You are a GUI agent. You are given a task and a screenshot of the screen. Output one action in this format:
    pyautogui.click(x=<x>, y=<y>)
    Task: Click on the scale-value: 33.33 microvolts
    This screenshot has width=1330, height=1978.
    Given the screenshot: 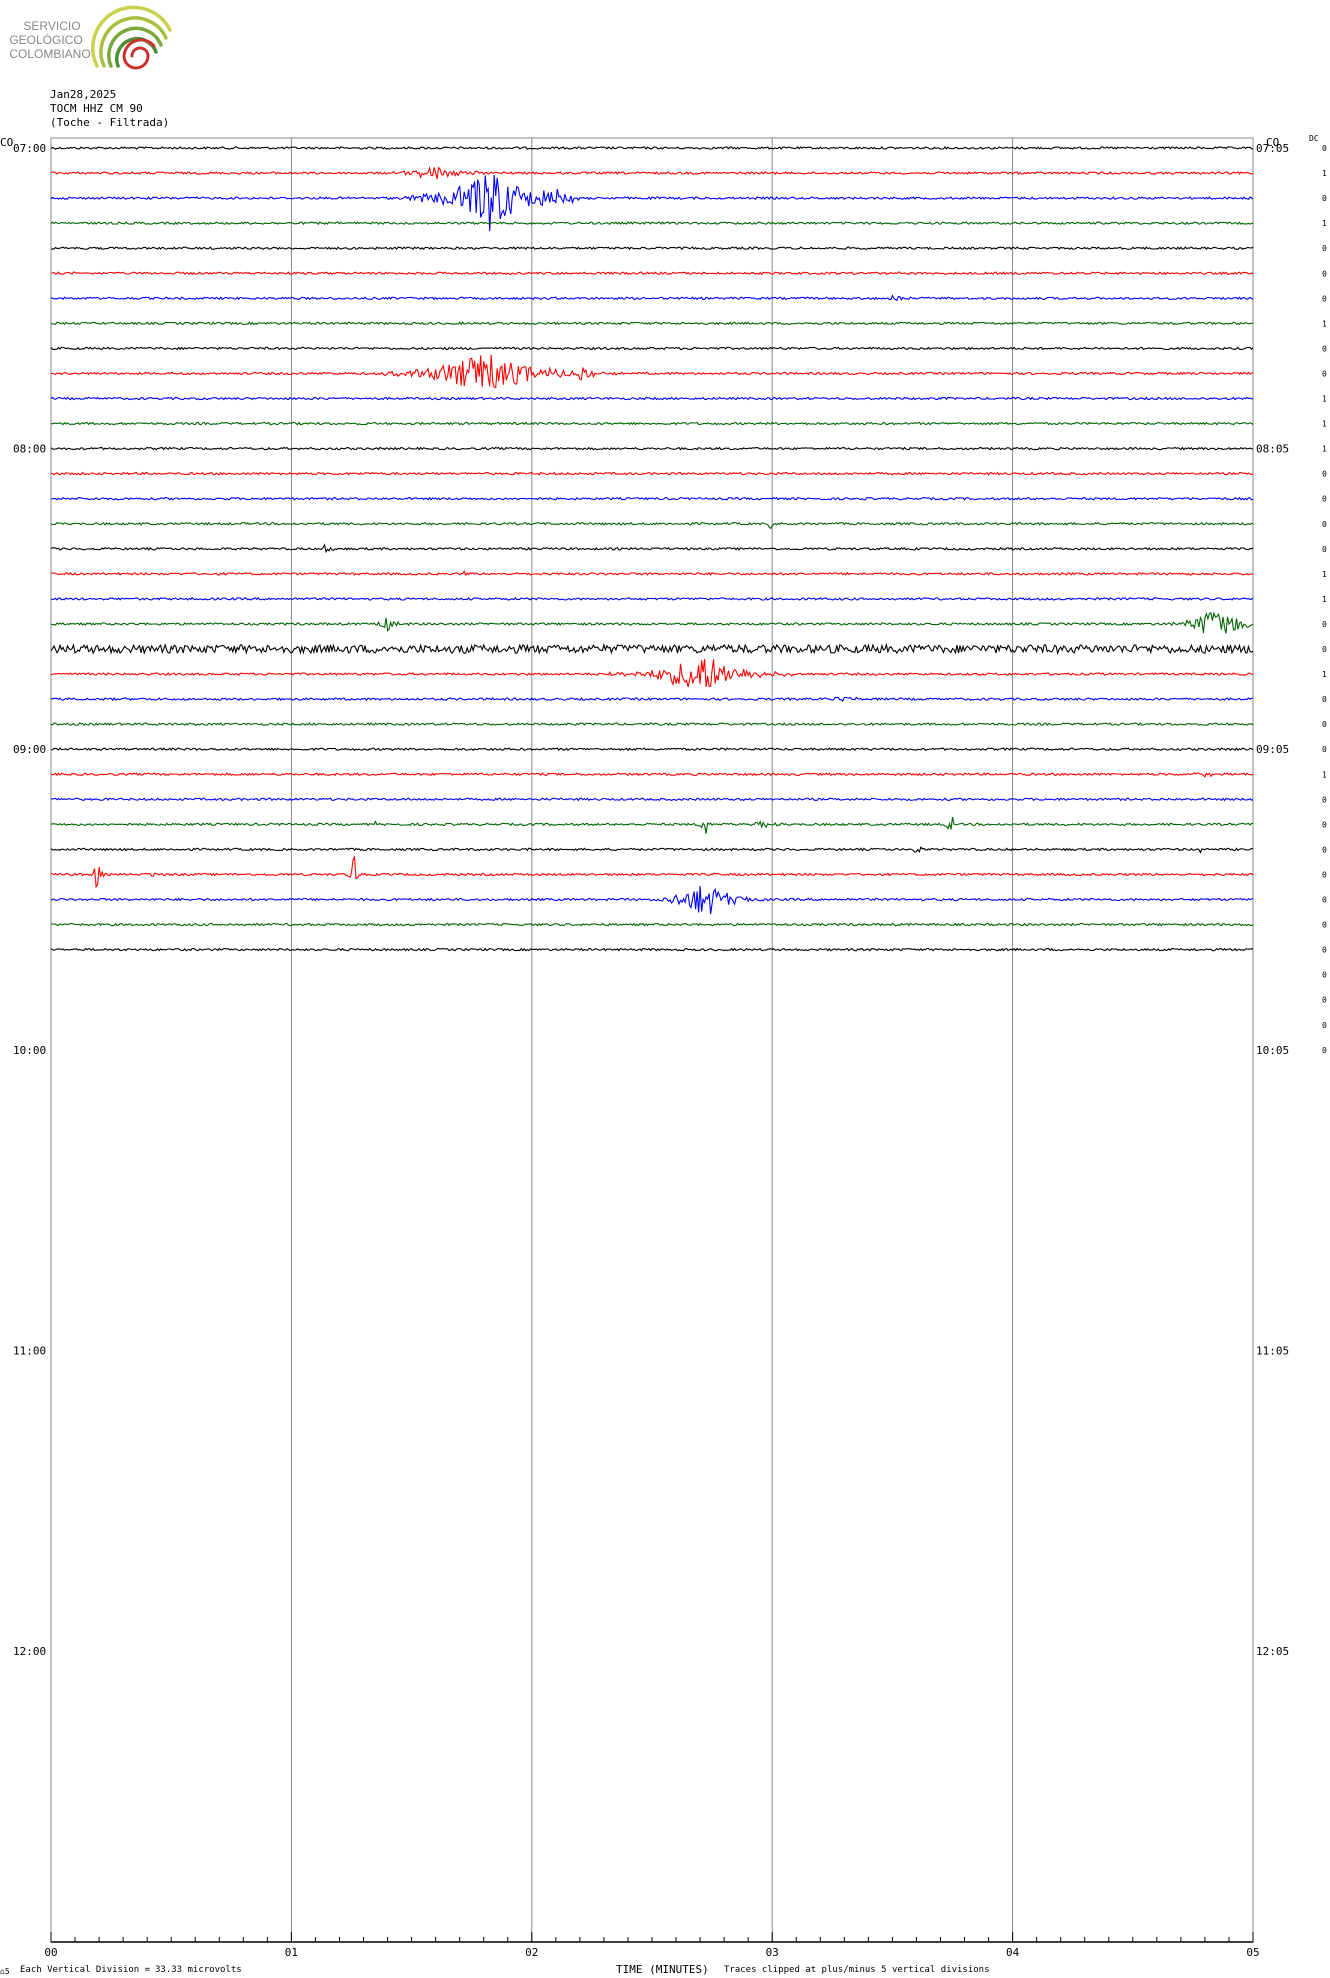 What is the action you would take?
    pyautogui.click(x=198, y=1970)
    